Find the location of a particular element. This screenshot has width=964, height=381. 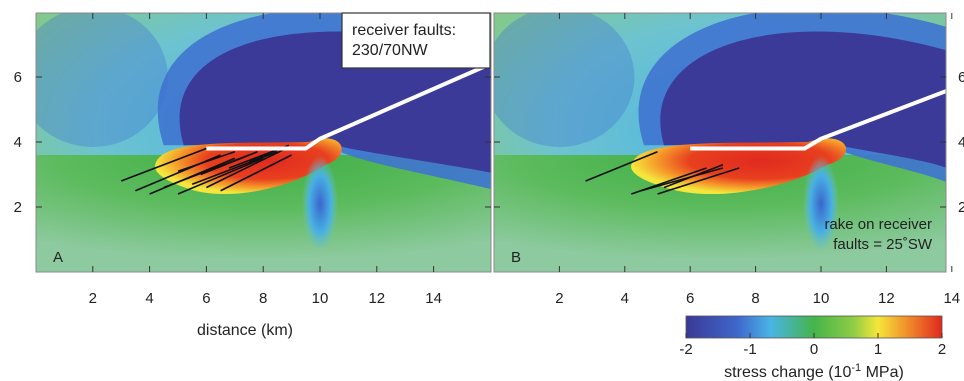

field-negative-core is located at coordinates (803, 99).